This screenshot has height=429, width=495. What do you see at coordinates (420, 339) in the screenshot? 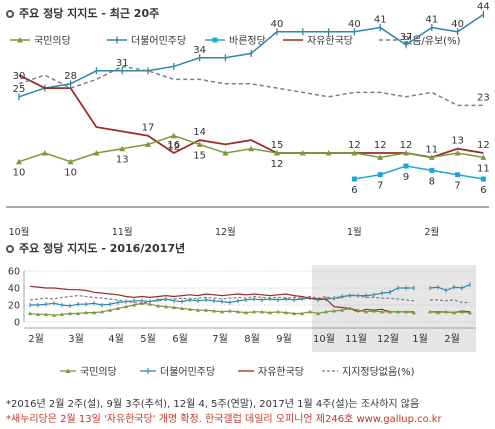
I see `x-month-label: 1월` at bounding box center [420, 339].